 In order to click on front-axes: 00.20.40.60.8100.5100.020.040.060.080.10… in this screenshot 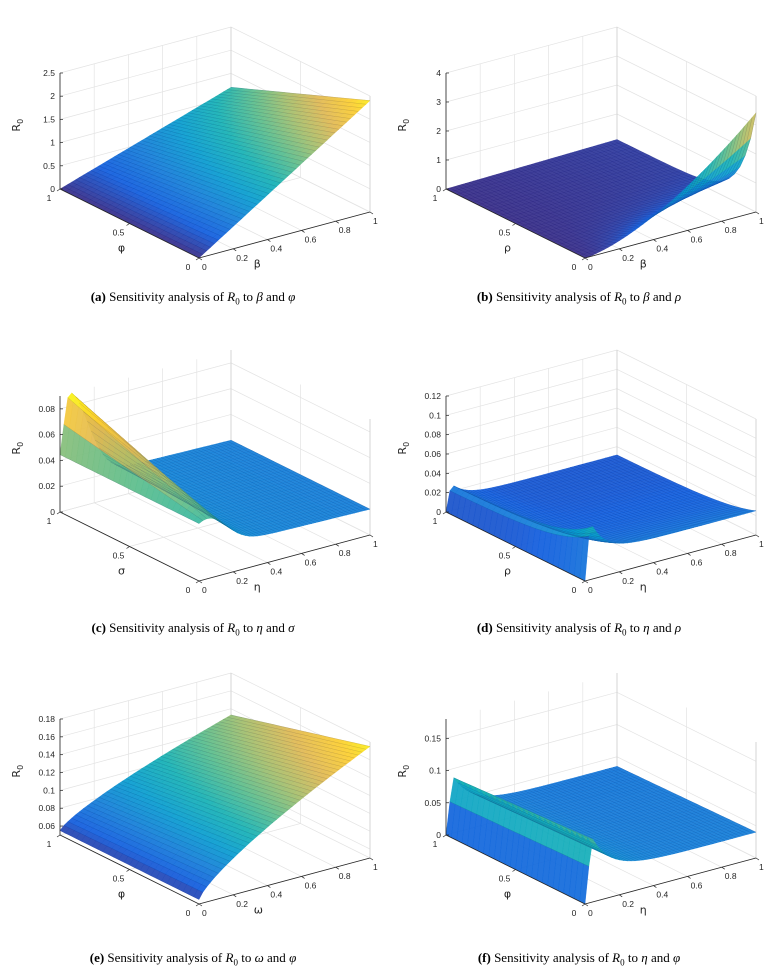, I will do `click(580, 493)`.